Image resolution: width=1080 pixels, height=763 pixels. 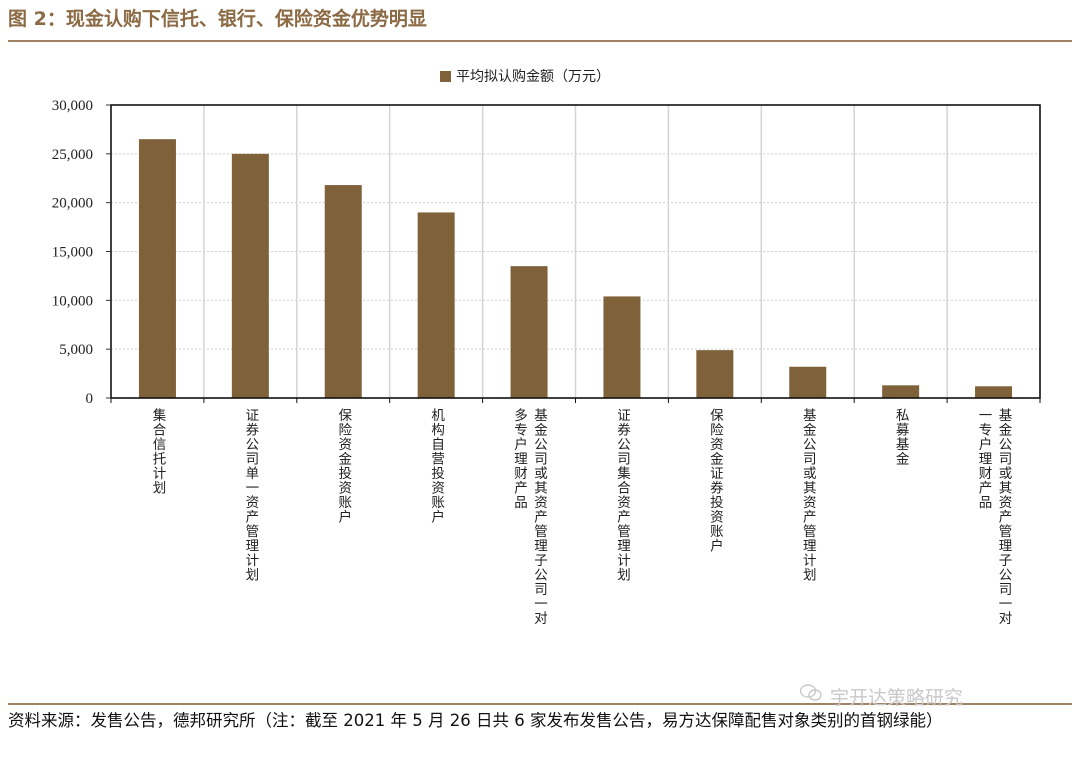 What do you see at coordinates (72, 204) in the screenshot?
I see `y-tick-label: 20,000` at bounding box center [72, 204].